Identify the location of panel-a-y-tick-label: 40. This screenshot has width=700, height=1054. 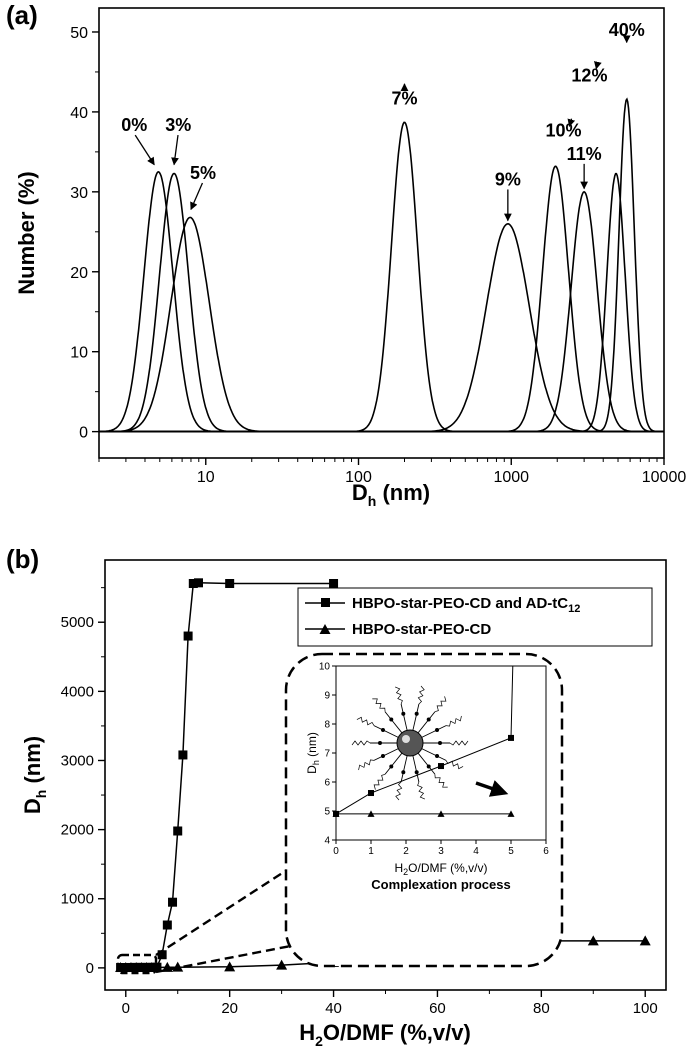
(79, 113).